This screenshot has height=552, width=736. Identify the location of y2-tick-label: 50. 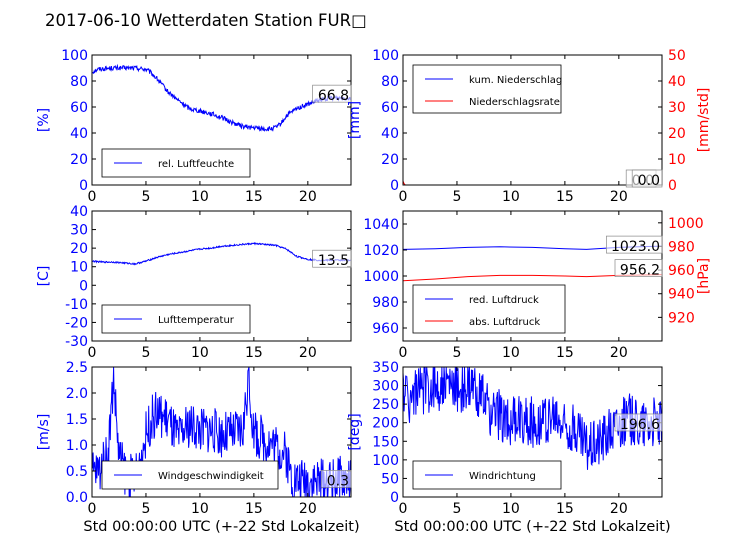
(677, 56).